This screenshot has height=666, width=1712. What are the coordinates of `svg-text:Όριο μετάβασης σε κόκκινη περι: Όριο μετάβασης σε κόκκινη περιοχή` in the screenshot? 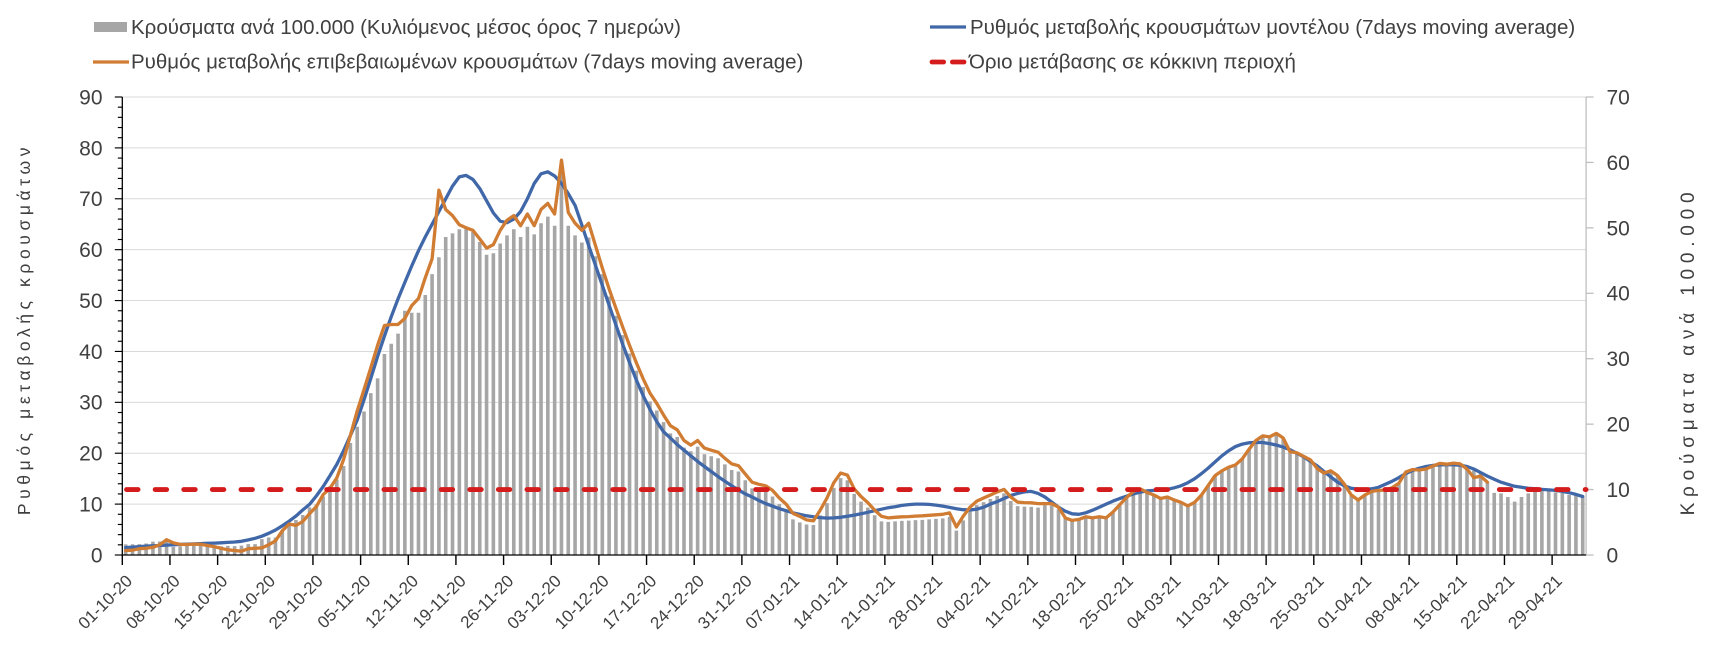 It's located at (1132, 62).